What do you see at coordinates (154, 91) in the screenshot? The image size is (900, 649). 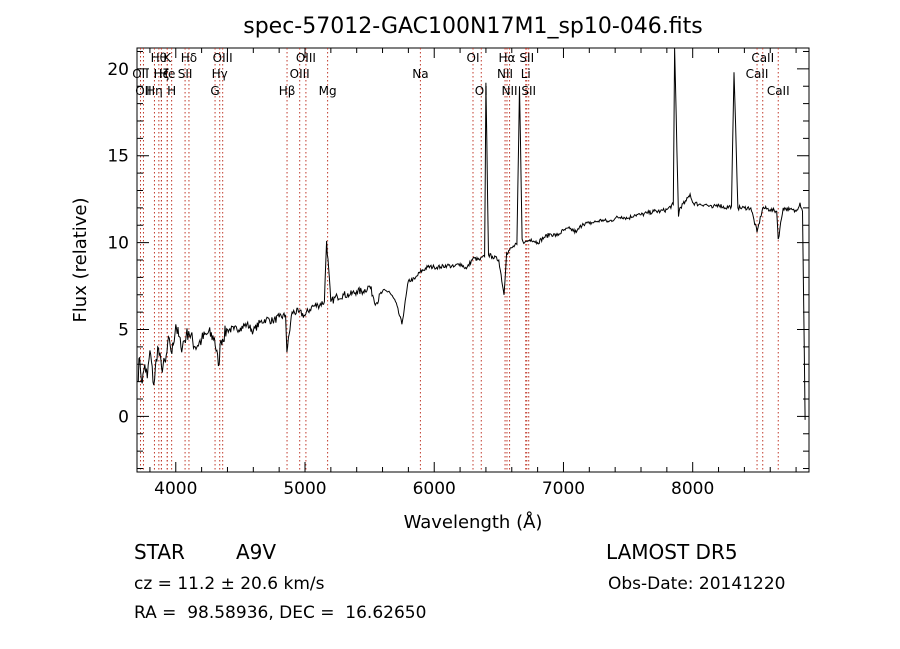 I see `line-marker-label: Hη` at bounding box center [154, 91].